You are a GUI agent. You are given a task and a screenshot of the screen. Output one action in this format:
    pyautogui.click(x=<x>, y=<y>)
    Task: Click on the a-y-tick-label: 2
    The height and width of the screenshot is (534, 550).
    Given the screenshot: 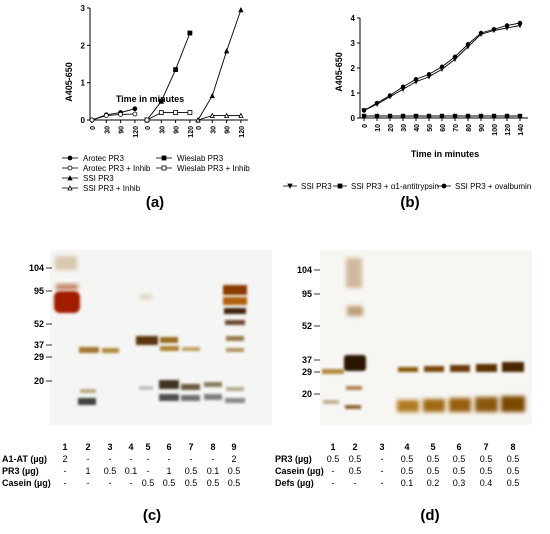 What is the action you would take?
    pyautogui.click(x=83, y=45)
    